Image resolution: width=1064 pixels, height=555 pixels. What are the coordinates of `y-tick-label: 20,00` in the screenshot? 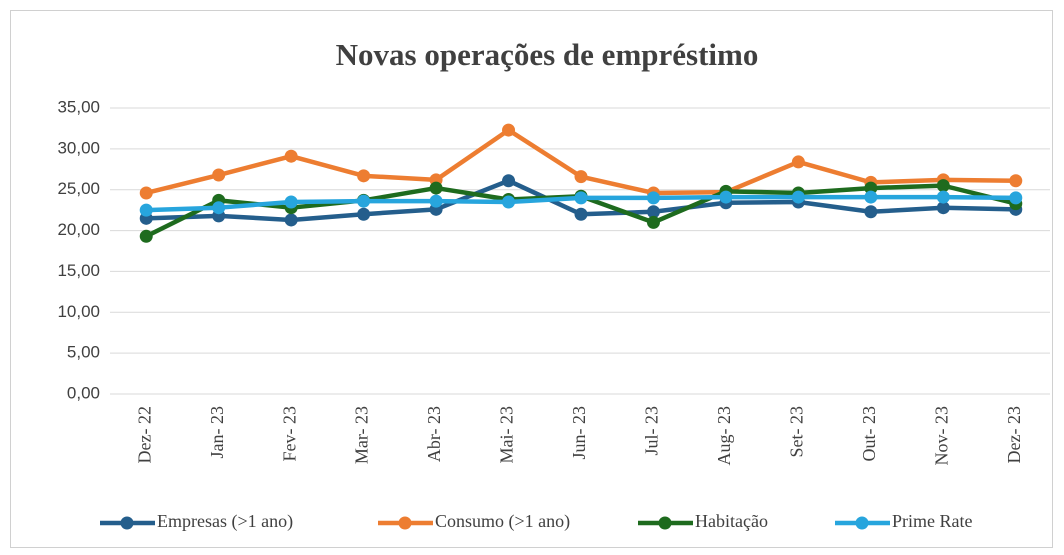 It's located at (78, 229).